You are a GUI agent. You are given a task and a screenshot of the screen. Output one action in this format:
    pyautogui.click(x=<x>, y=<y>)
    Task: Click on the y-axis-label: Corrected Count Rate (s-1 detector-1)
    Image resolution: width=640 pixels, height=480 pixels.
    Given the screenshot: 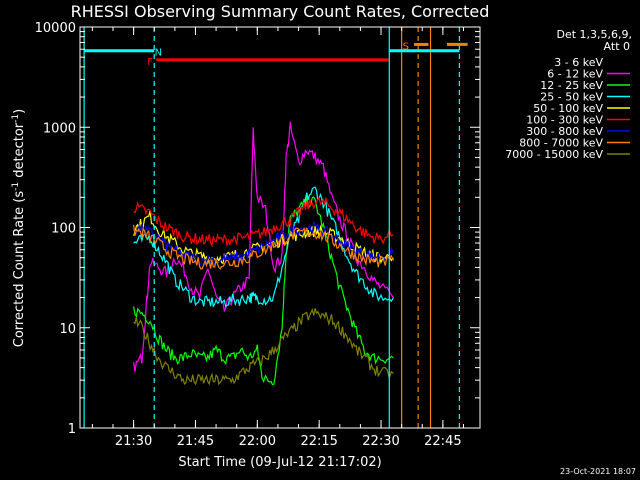 What is the action you would take?
    pyautogui.click(x=19, y=228)
    